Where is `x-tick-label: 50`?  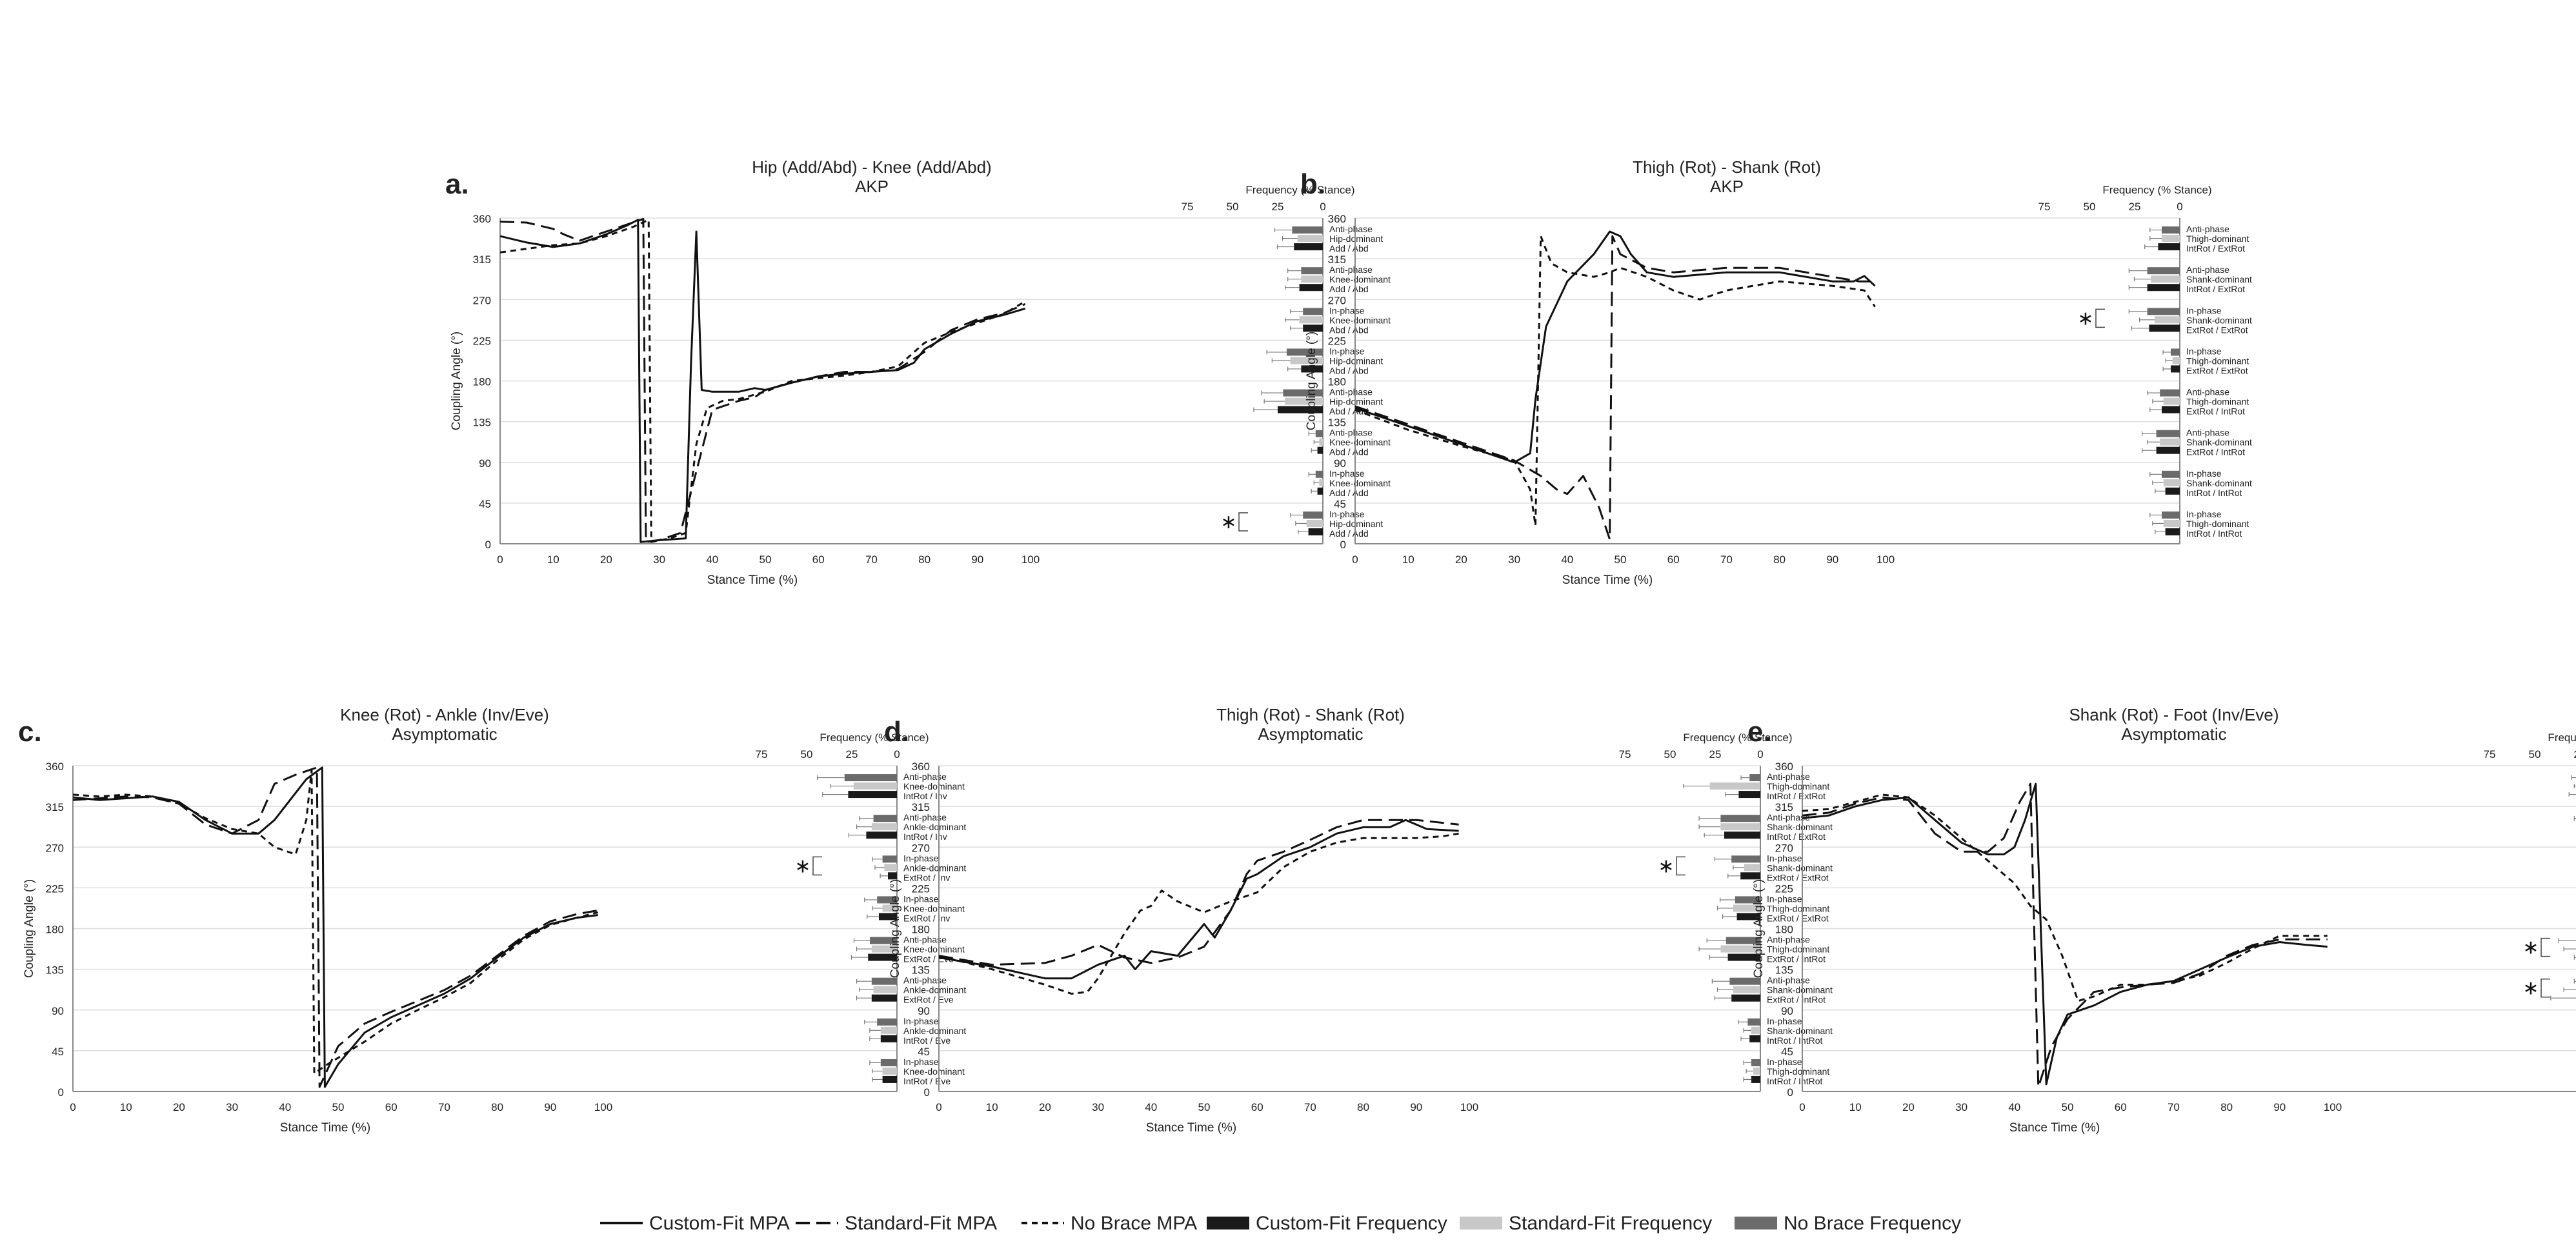
x-tick-label: 50 is located at coordinates (338, 1107).